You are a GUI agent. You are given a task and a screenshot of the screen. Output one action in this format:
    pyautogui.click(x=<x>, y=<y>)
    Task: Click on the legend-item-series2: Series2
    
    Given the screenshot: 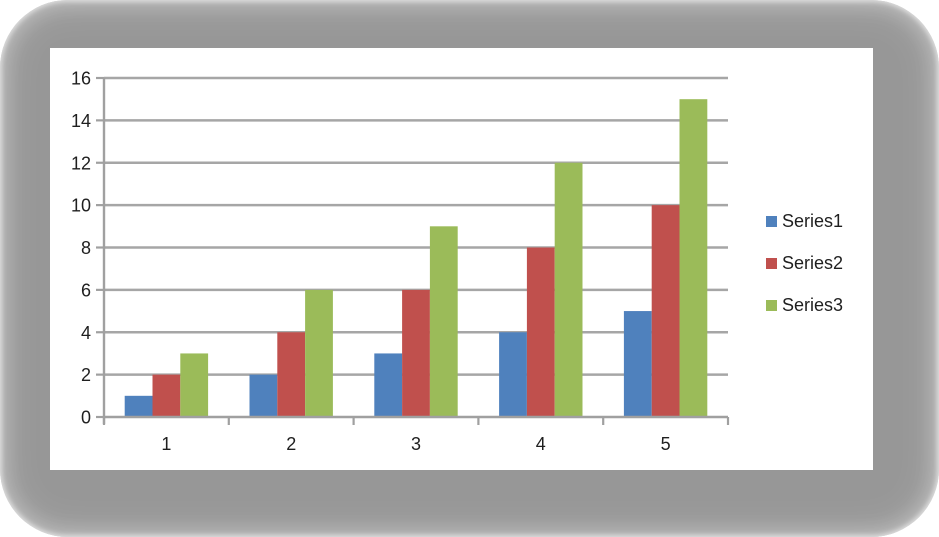 What is the action you would take?
    pyautogui.click(x=804, y=263)
    